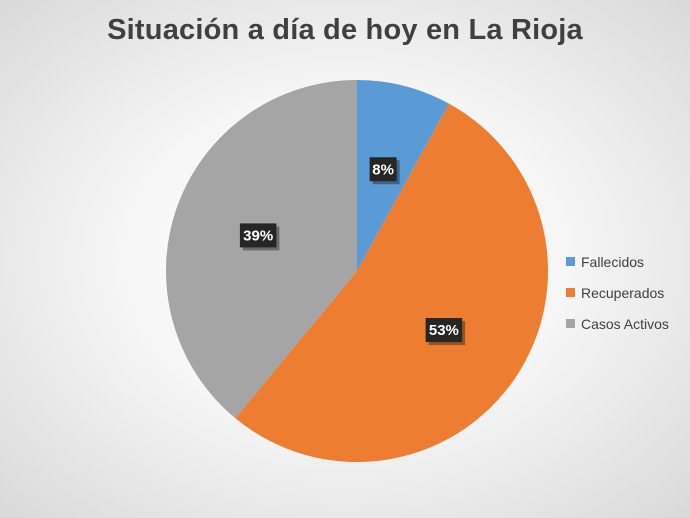 The image size is (690, 518). I want to click on data-label-text: 8%, so click(383, 169).